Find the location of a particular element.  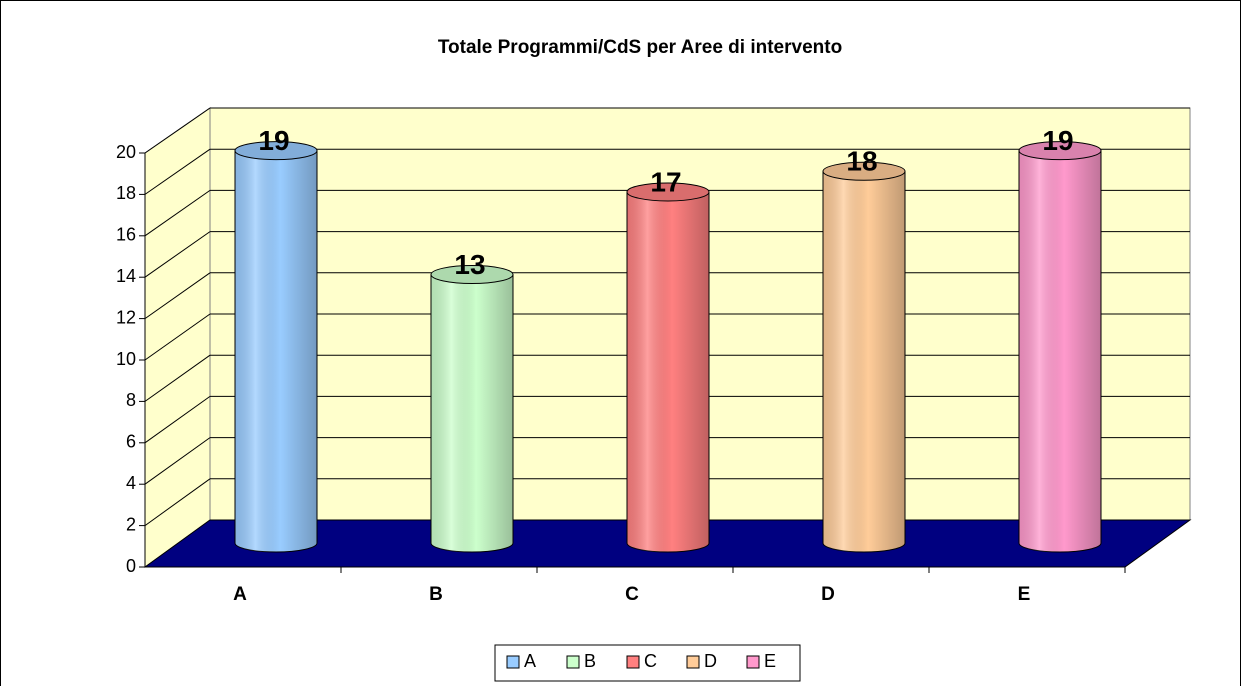

value-label: 17 is located at coordinates (665, 181).